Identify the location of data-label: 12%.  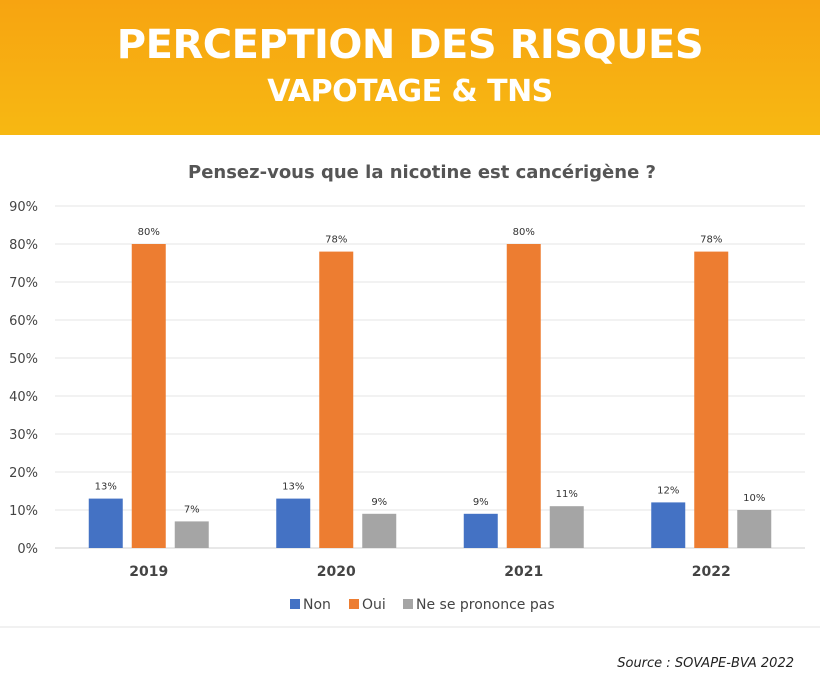
(668, 490).